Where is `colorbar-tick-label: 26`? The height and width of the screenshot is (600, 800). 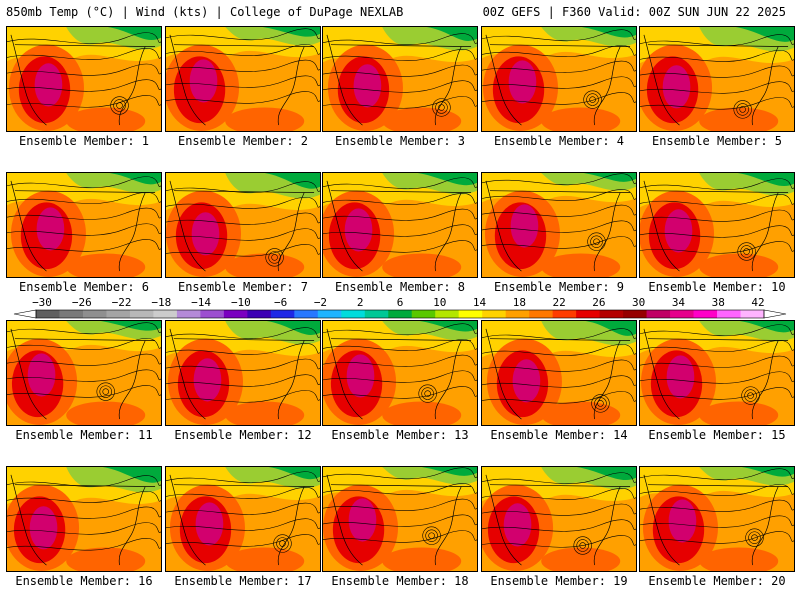
colorbar-tick-label: 26 is located at coordinates (599, 302).